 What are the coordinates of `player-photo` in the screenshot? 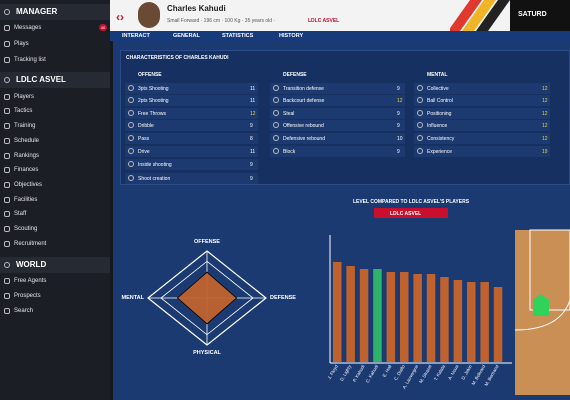 It's located at (149, 15).